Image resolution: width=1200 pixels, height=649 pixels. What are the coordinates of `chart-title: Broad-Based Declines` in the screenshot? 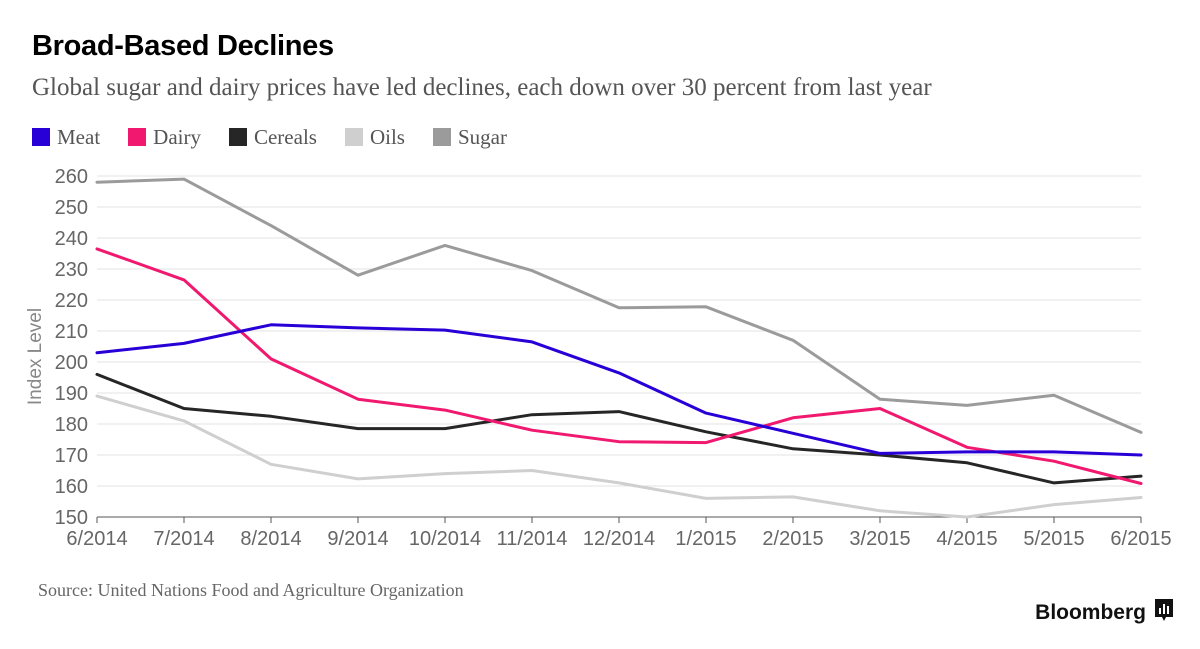 It's located at (183, 46).